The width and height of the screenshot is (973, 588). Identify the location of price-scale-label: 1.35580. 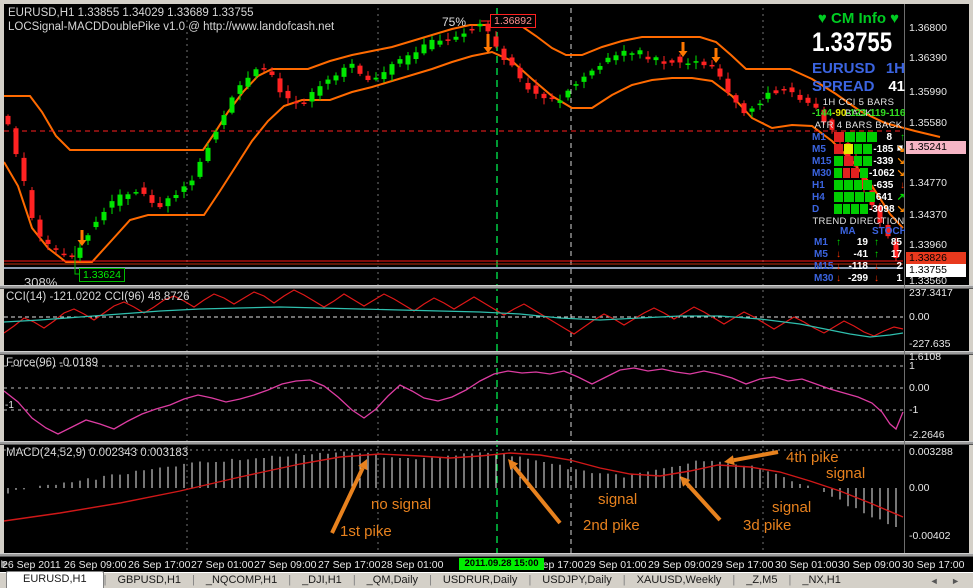
(928, 123).